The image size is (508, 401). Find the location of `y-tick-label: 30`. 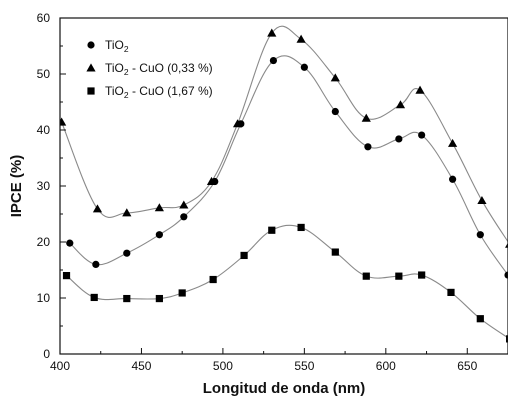

y-tick-label: 30 is located at coordinates (44, 186).